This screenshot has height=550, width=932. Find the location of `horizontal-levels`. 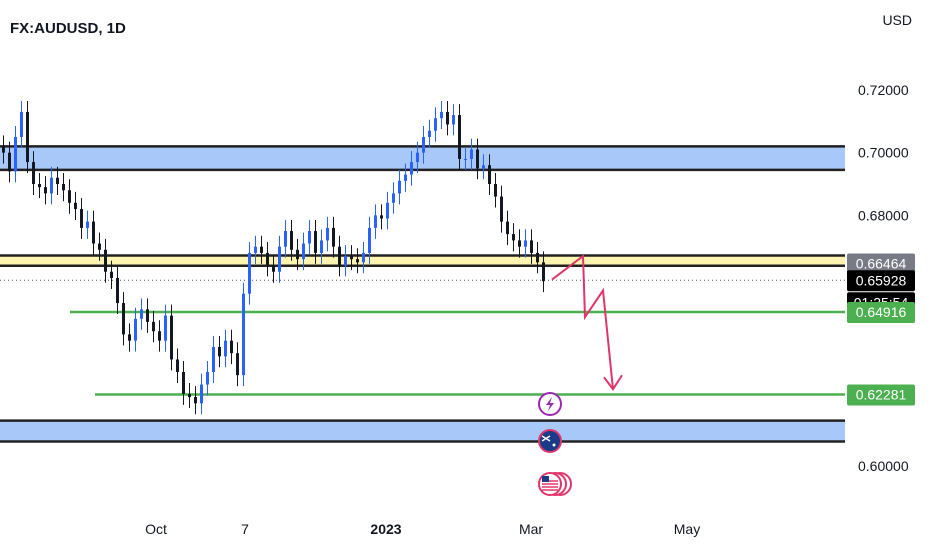

horizontal-levels is located at coordinates (457, 353).